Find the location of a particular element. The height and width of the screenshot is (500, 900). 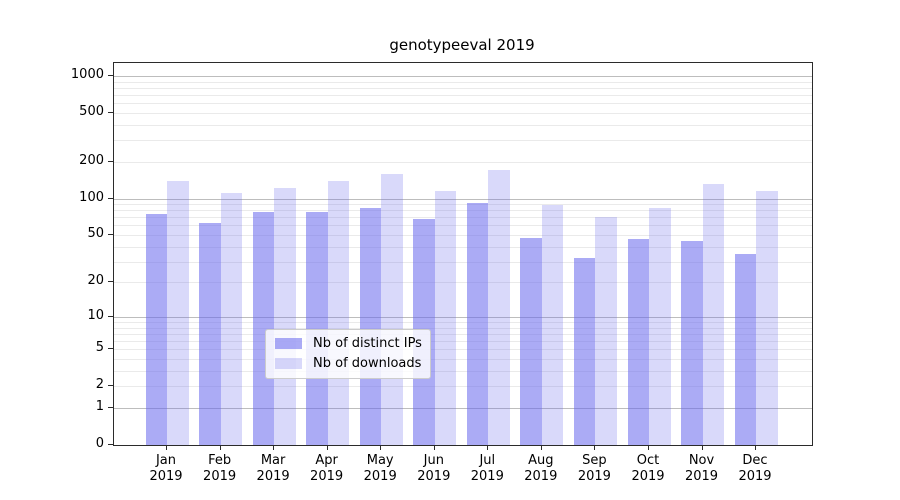

x-tick-label: Feb 2019 is located at coordinates (220, 469).